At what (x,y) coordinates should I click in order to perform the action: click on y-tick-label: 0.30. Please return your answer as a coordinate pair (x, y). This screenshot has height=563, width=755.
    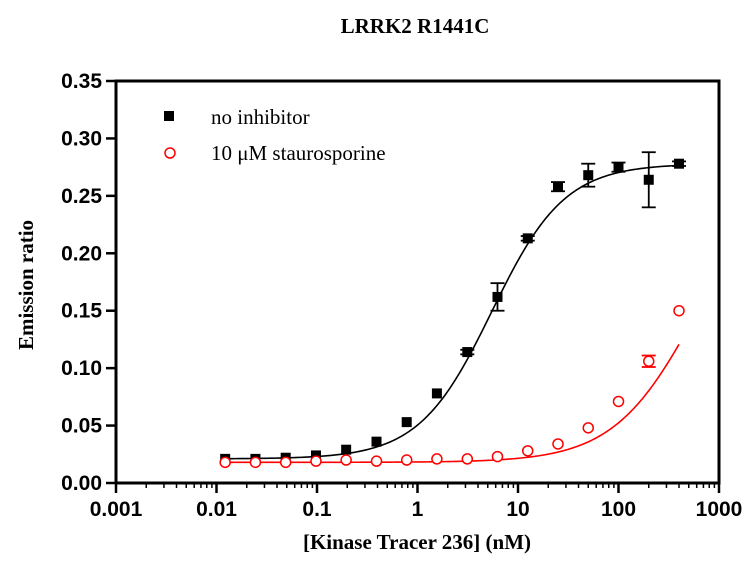
    Looking at the image, I should click on (81, 138).